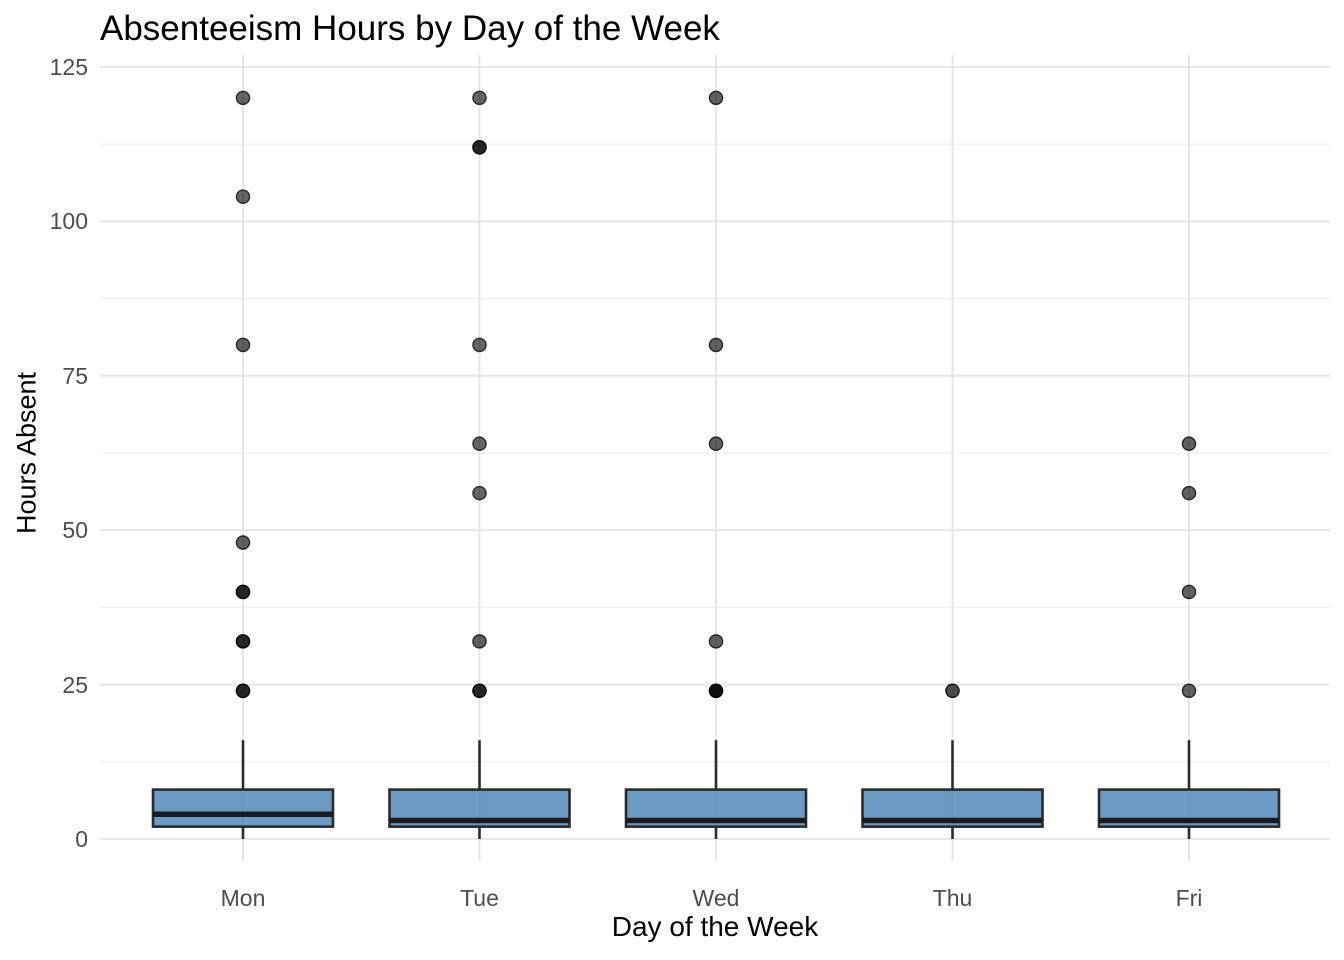  I want to click on y-tick-label: 25, so click(75, 684).